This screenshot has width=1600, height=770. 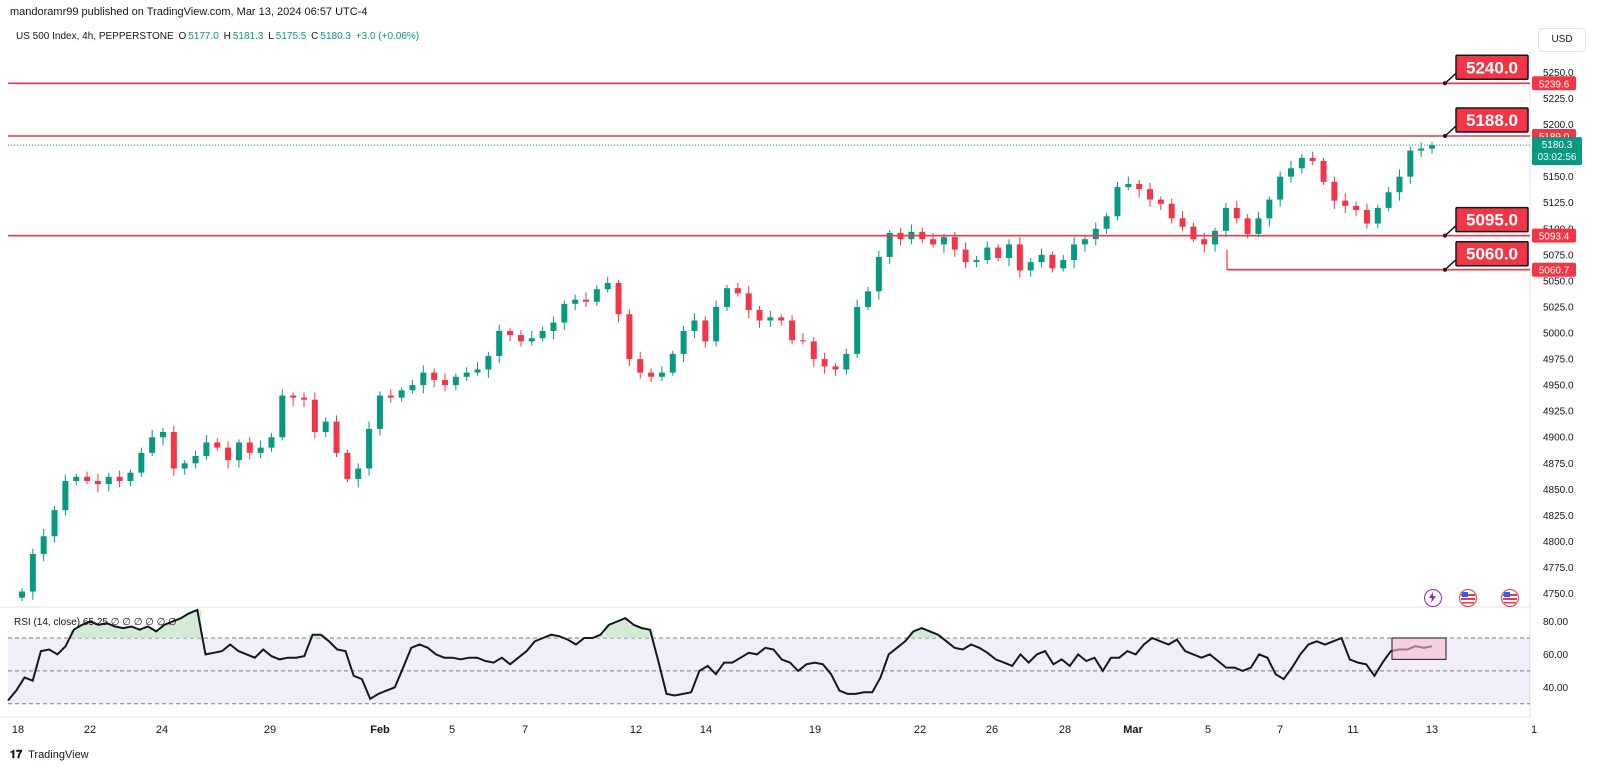 What do you see at coordinates (18, 730) in the screenshot?
I see `time-tick-label: 18` at bounding box center [18, 730].